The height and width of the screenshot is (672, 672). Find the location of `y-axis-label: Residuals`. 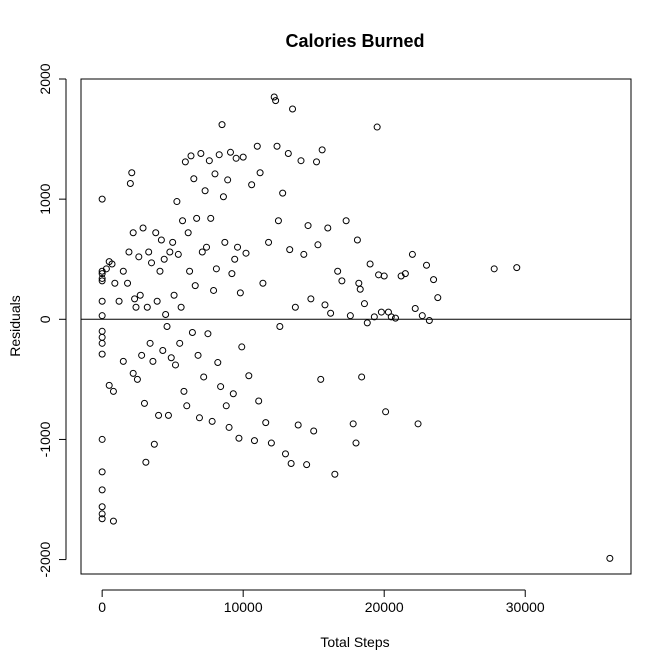

y-axis-label: Residuals is located at coordinates (15, 325).